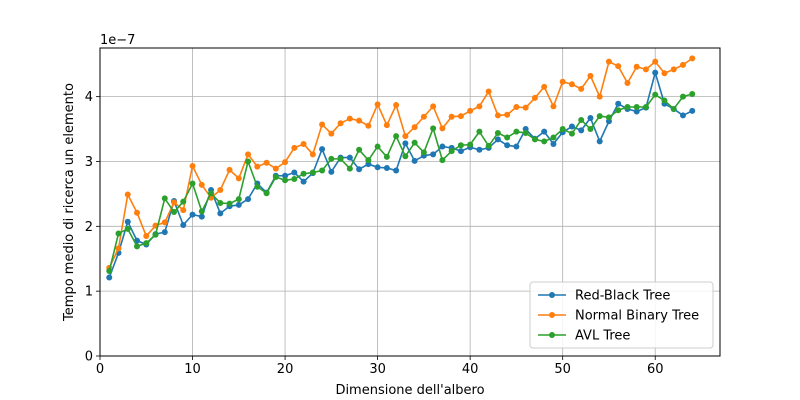 The height and width of the screenshot is (400, 800). I want to click on x-tick-label: 10, so click(192, 369).